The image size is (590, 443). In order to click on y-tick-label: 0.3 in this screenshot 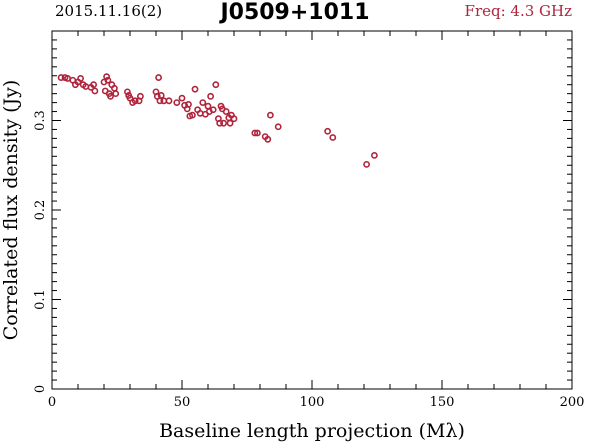, I will do `click(40, 120)`.